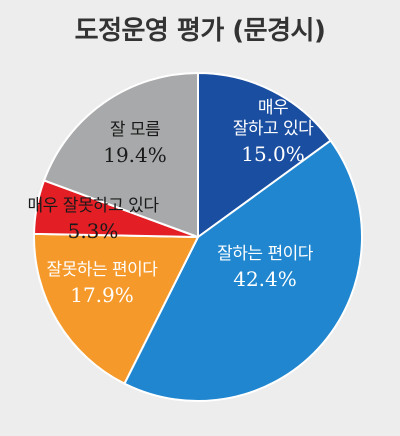 This screenshot has height=436, width=400. Describe the element at coordinates (135, 130) in the screenshot. I see `slice-label-5: 잘 모름` at that location.